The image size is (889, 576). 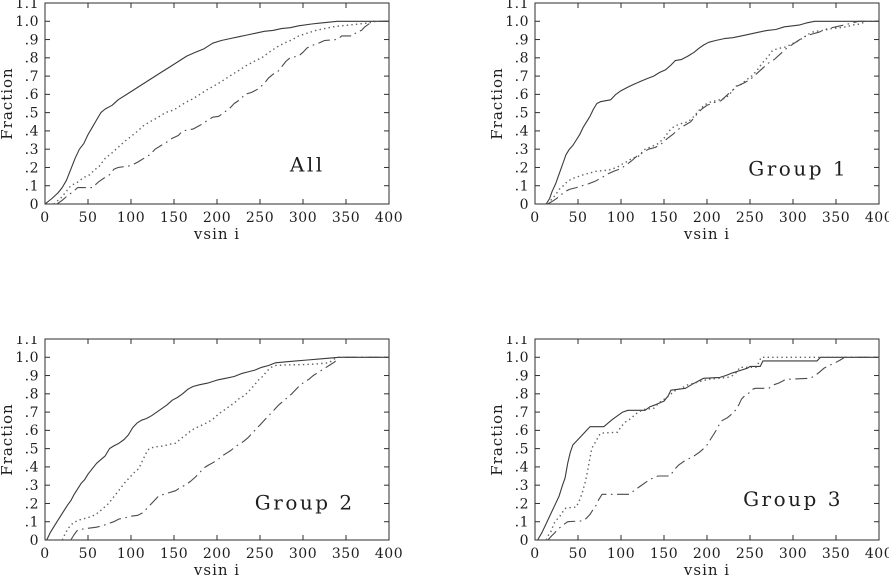 What do you see at coordinates (307, 165) in the screenshot?
I see `panel-label: All` at bounding box center [307, 165].